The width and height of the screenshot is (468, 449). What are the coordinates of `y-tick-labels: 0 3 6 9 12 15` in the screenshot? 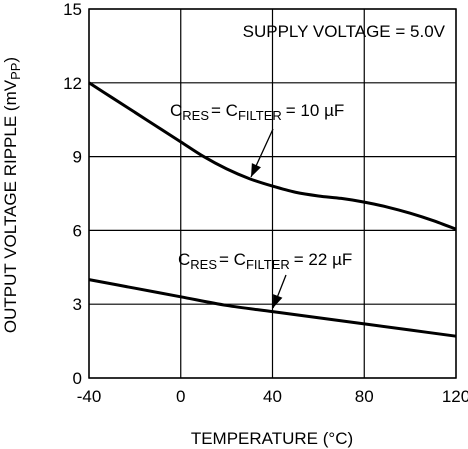 It's located at (72, 194).